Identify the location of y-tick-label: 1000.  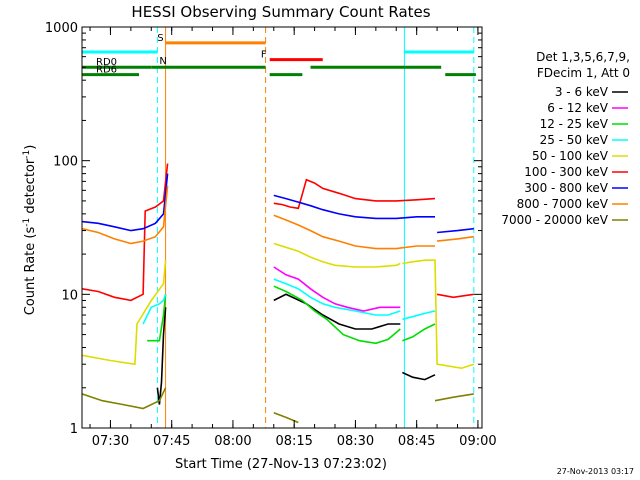
(61, 28).